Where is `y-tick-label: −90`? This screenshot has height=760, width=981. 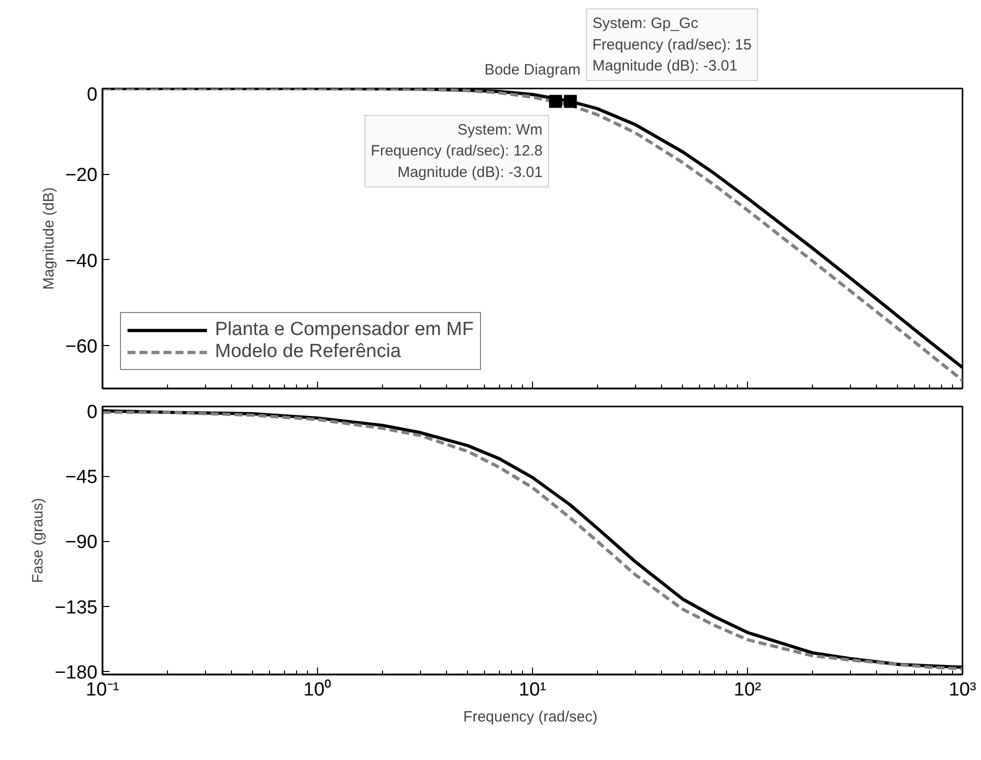 y-tick-label: −90 is located at coordinates (81, 543).